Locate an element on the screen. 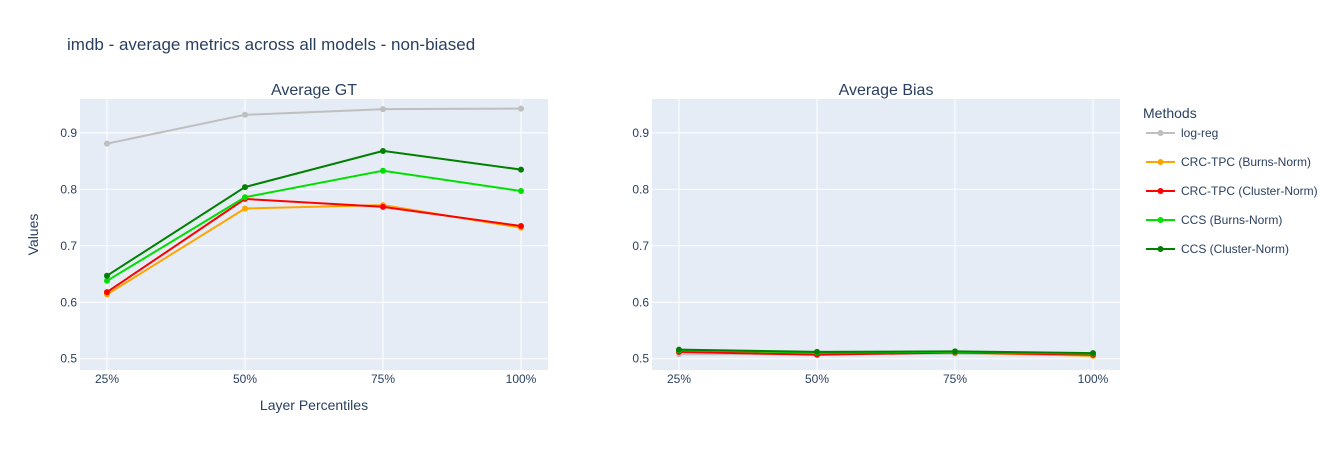 This screenshot has width=1335, height=455. legend-title: Methods is located at coordinates (1170, 113).